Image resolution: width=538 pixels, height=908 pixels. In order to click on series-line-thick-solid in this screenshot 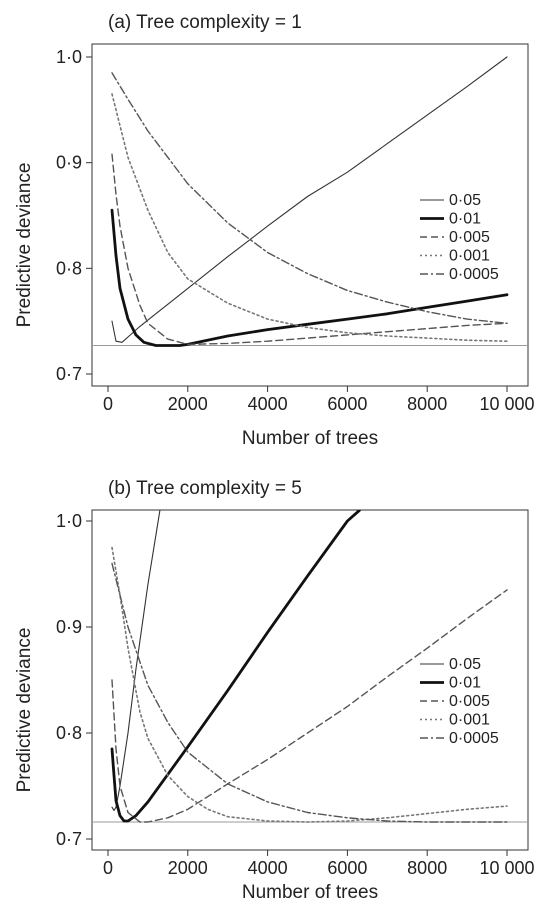, I will do `click(309, 277)`.